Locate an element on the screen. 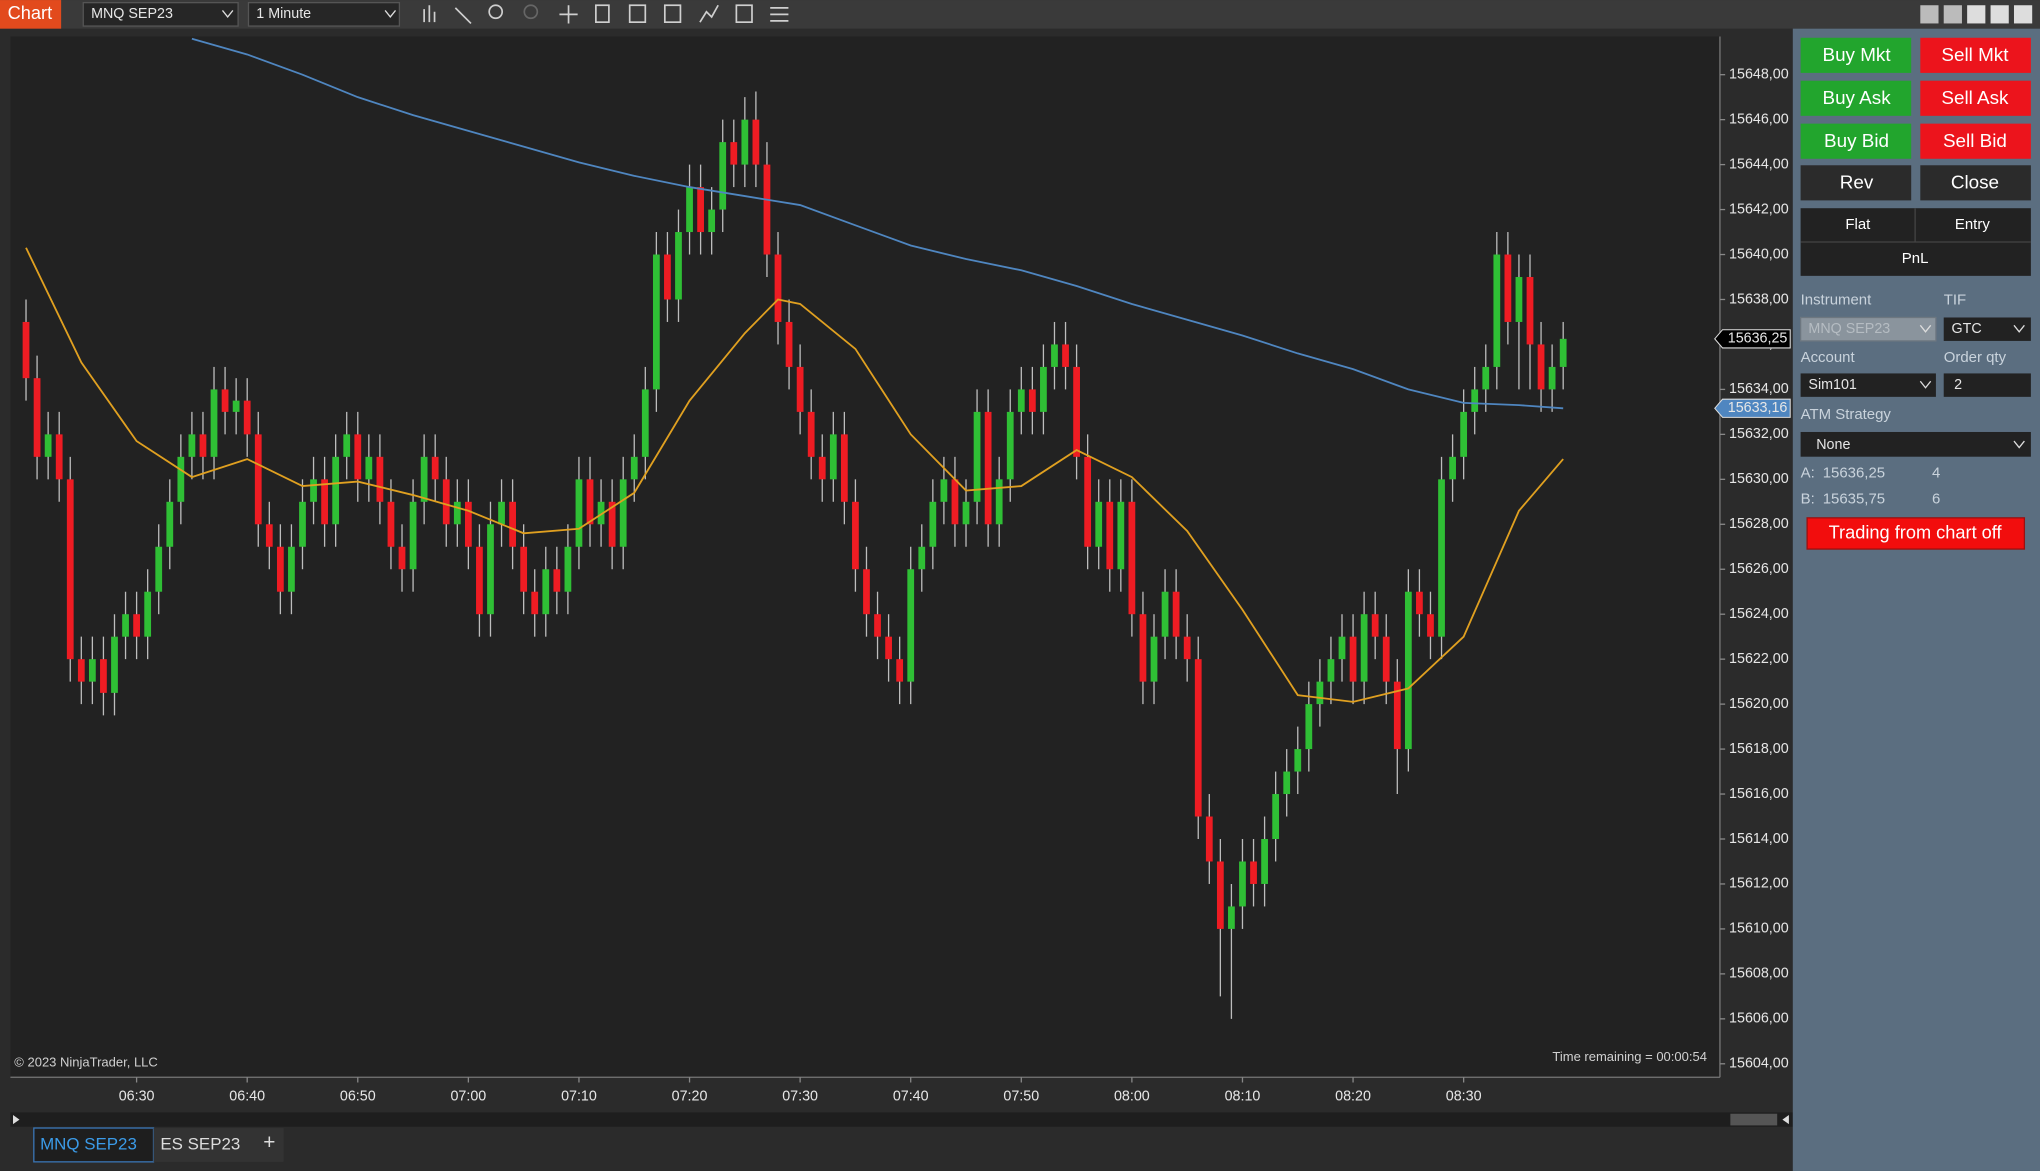  buy-ask-button is located at coordinates (1856, 98).